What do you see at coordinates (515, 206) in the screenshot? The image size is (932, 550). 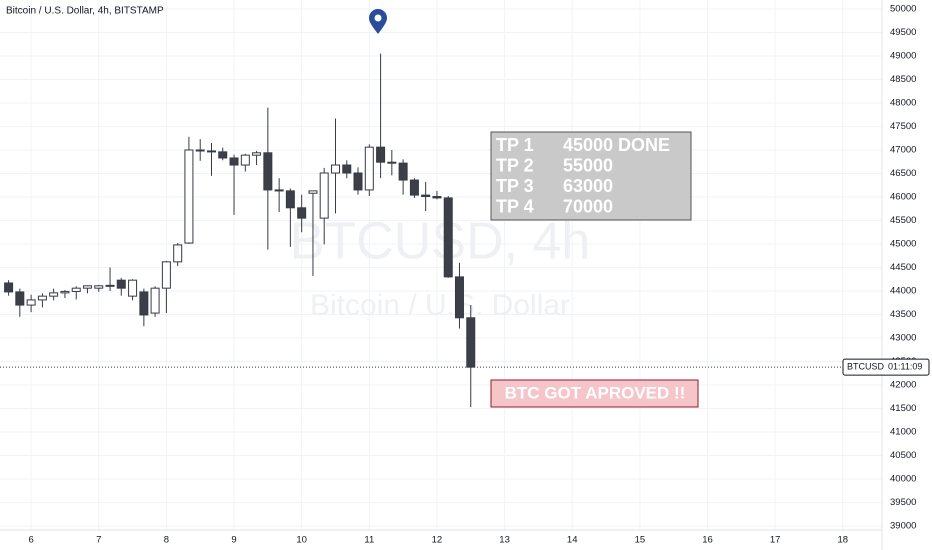 I see `target-label: TP 4` at bounding box center [515, 206].